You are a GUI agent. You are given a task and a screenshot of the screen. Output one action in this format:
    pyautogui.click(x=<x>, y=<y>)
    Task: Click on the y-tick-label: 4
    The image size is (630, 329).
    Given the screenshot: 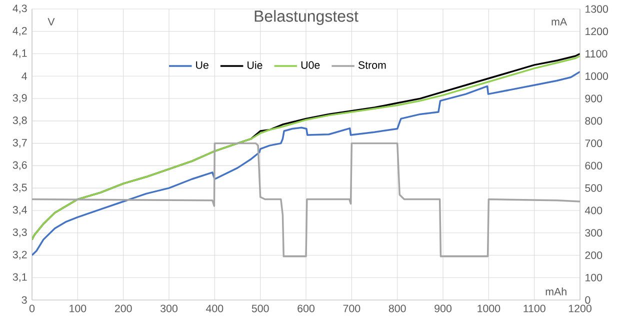 What is the action you would take?
    pyautogui.click(x=24, y=76)
    